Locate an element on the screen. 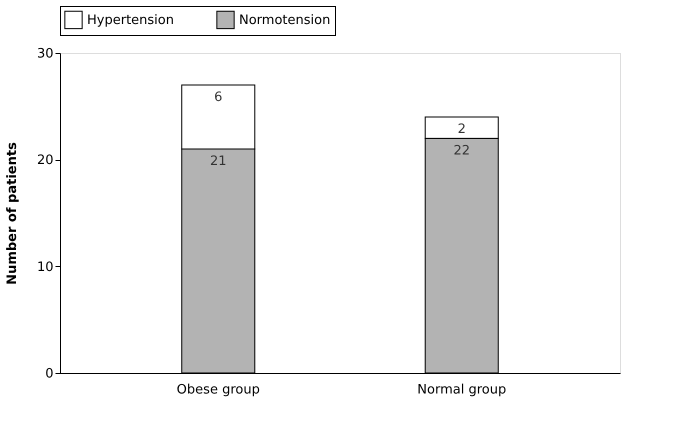 The width and height of the screenshot is (692, 429). y-tick-label: 30 is located at coordinates (45, 54).